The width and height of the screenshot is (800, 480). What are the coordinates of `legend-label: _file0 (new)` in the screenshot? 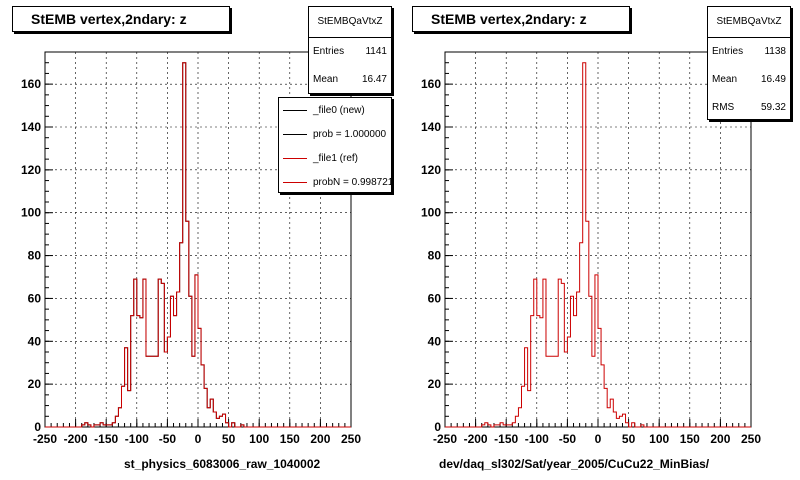 It's located at (339, 110).